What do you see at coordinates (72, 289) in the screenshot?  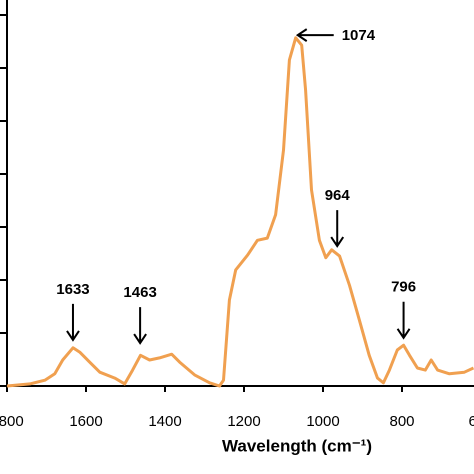 I see `annotation-label: 1633` at bounding box center [72, 289].